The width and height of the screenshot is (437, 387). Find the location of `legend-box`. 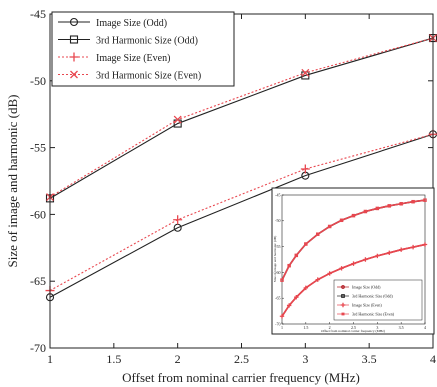

legend-box is located at coordinates (143, 49).